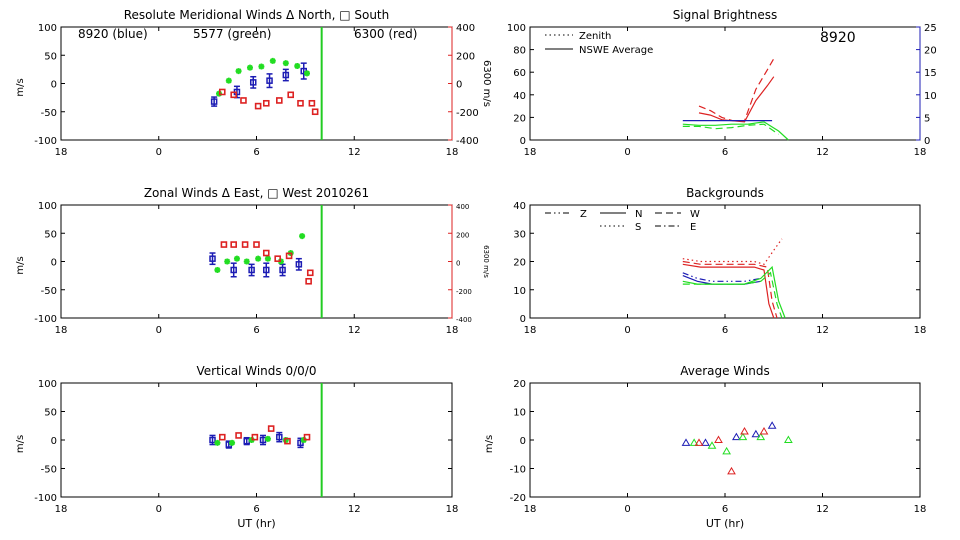  I want to click on chart-title: Vertical Winds 0/0/0, so click(257, 371).